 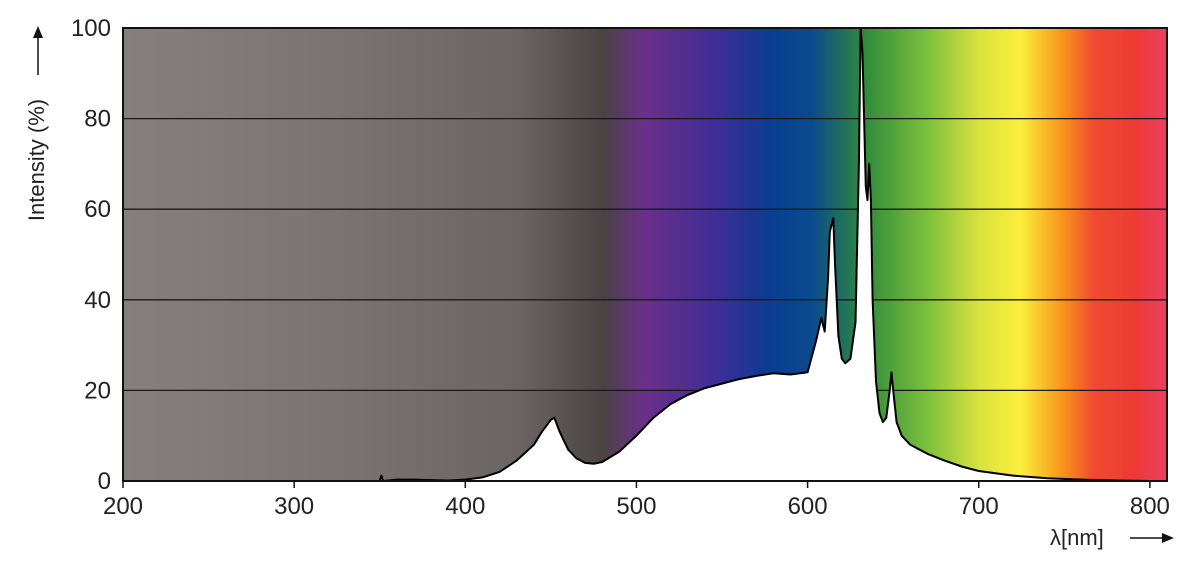 What do you see at coordinates (97, 300) in the screenshot?
I see `y-tick-label-40: 40` at bounding box center [97, 300].